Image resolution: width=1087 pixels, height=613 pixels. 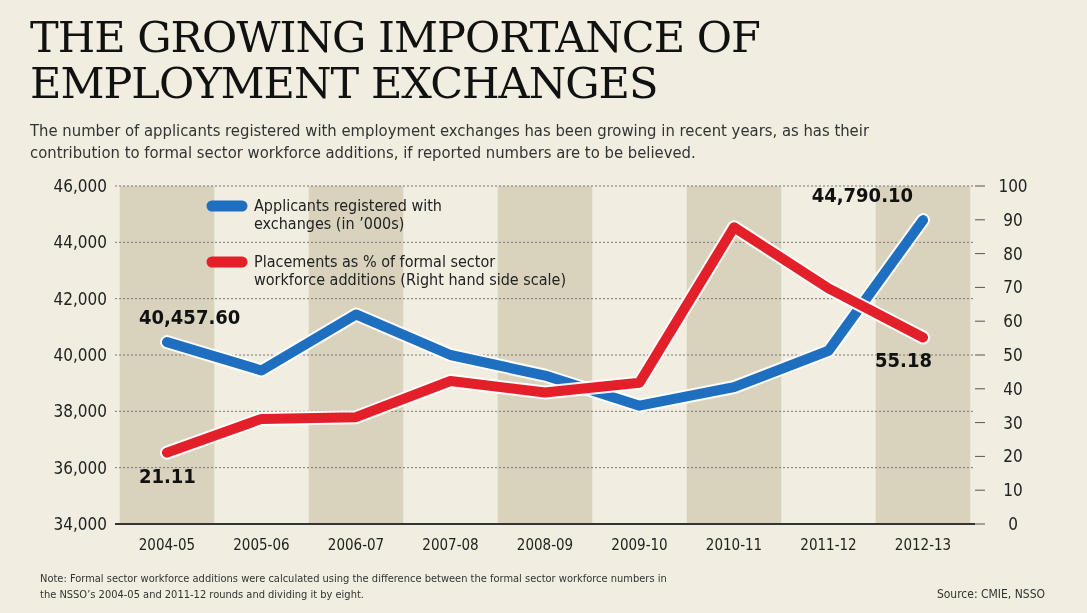 I want to click on y2-tick-label: 90, so click(x=1013, y=219).